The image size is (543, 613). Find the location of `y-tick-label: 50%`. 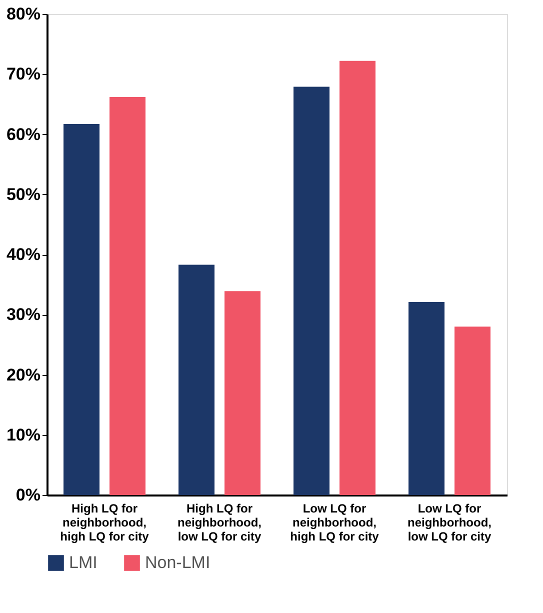

y-tick-label: 50% is located at coordinates (23, 194).